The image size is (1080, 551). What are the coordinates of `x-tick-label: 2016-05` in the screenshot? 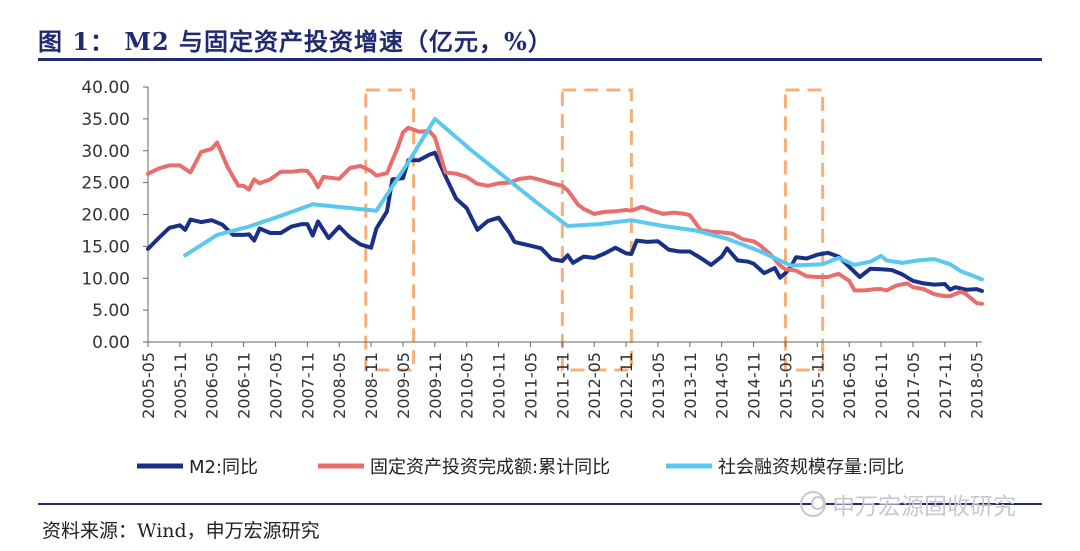 It's located at (849, 385).